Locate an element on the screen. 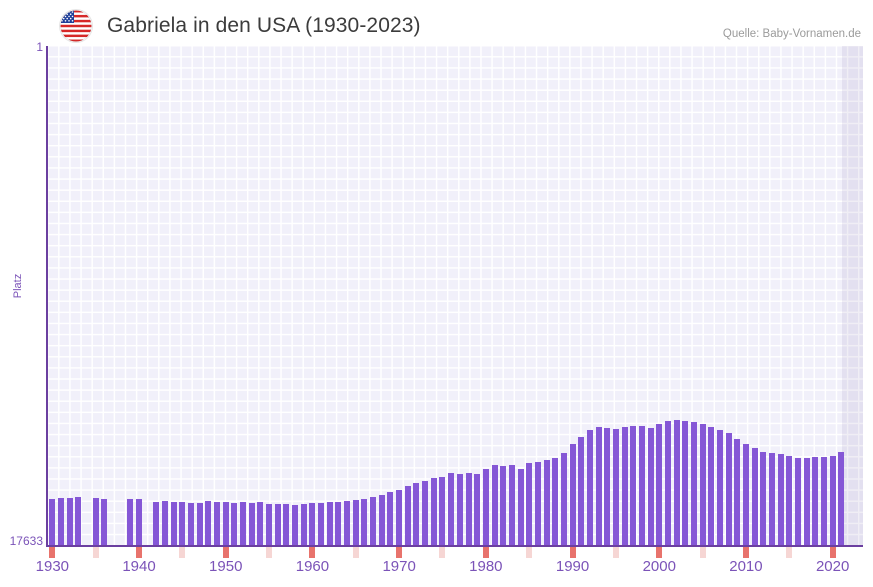 The width and height of the screenshot is (873, 587). x-axis-tick-label: 1960 is located at coordinates (312, 566).